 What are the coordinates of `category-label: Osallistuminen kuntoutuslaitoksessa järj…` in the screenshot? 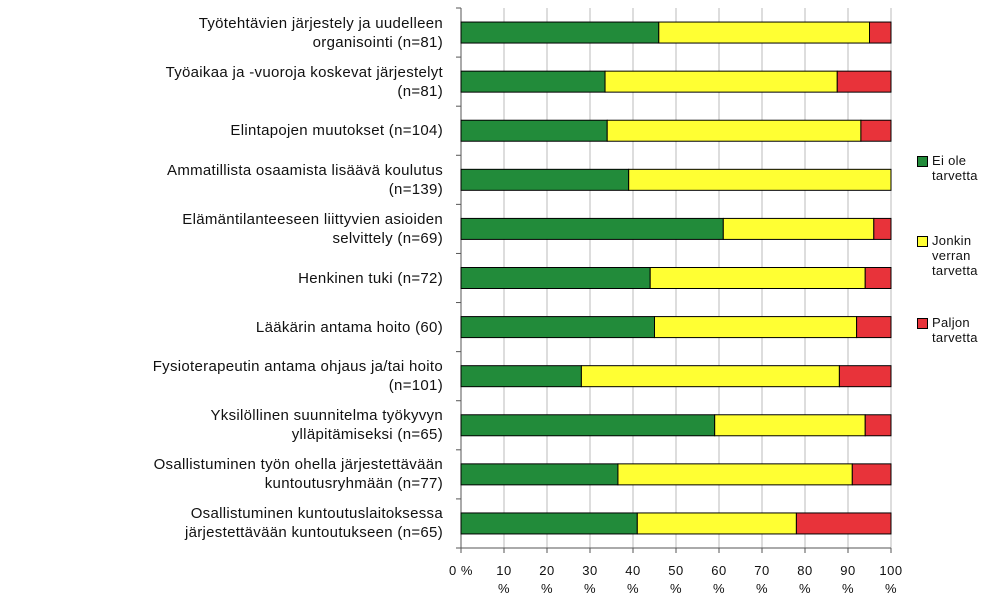 It's located at (313, 523).